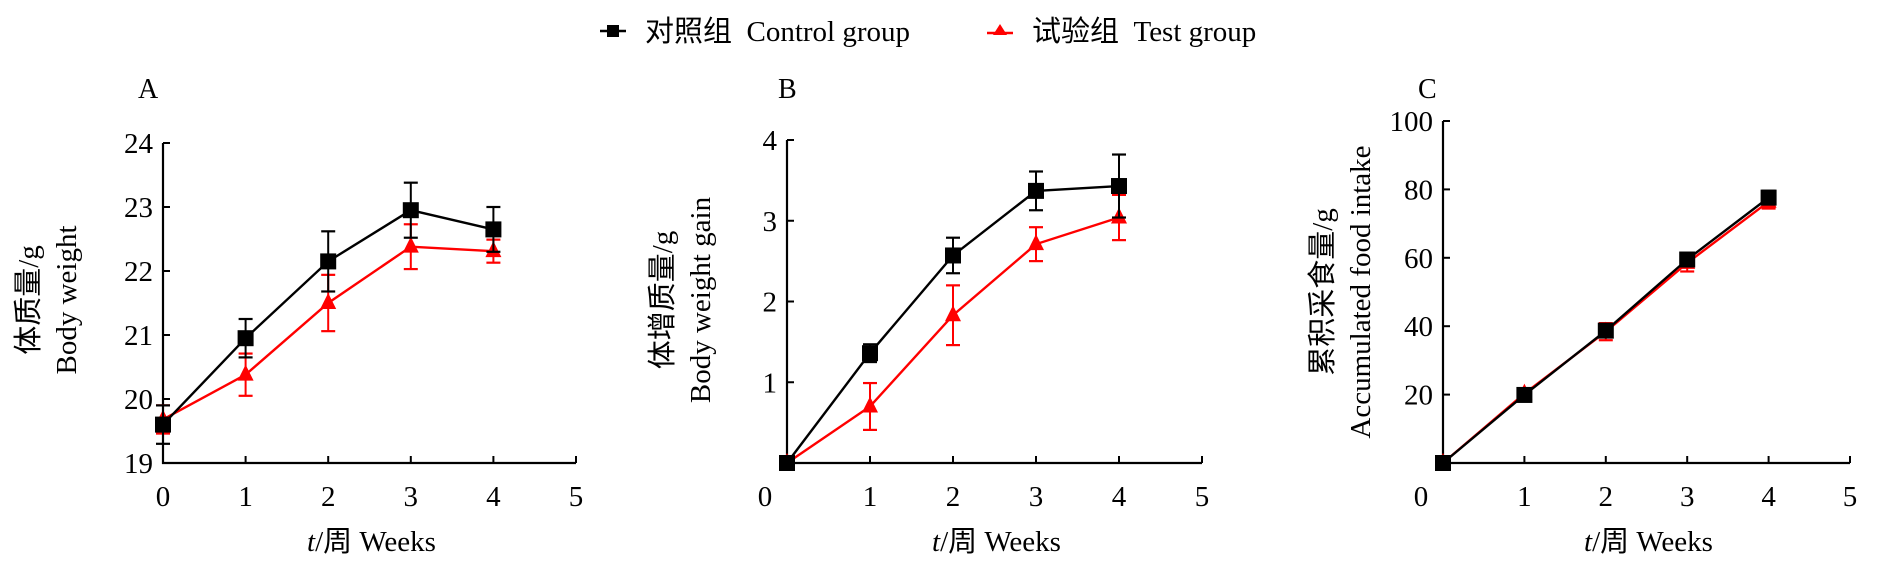 The image size is (1890, 567). Describe the element at coordinates (138, 336) in the screenshot. I see `y-tick-label: 21` at that location.